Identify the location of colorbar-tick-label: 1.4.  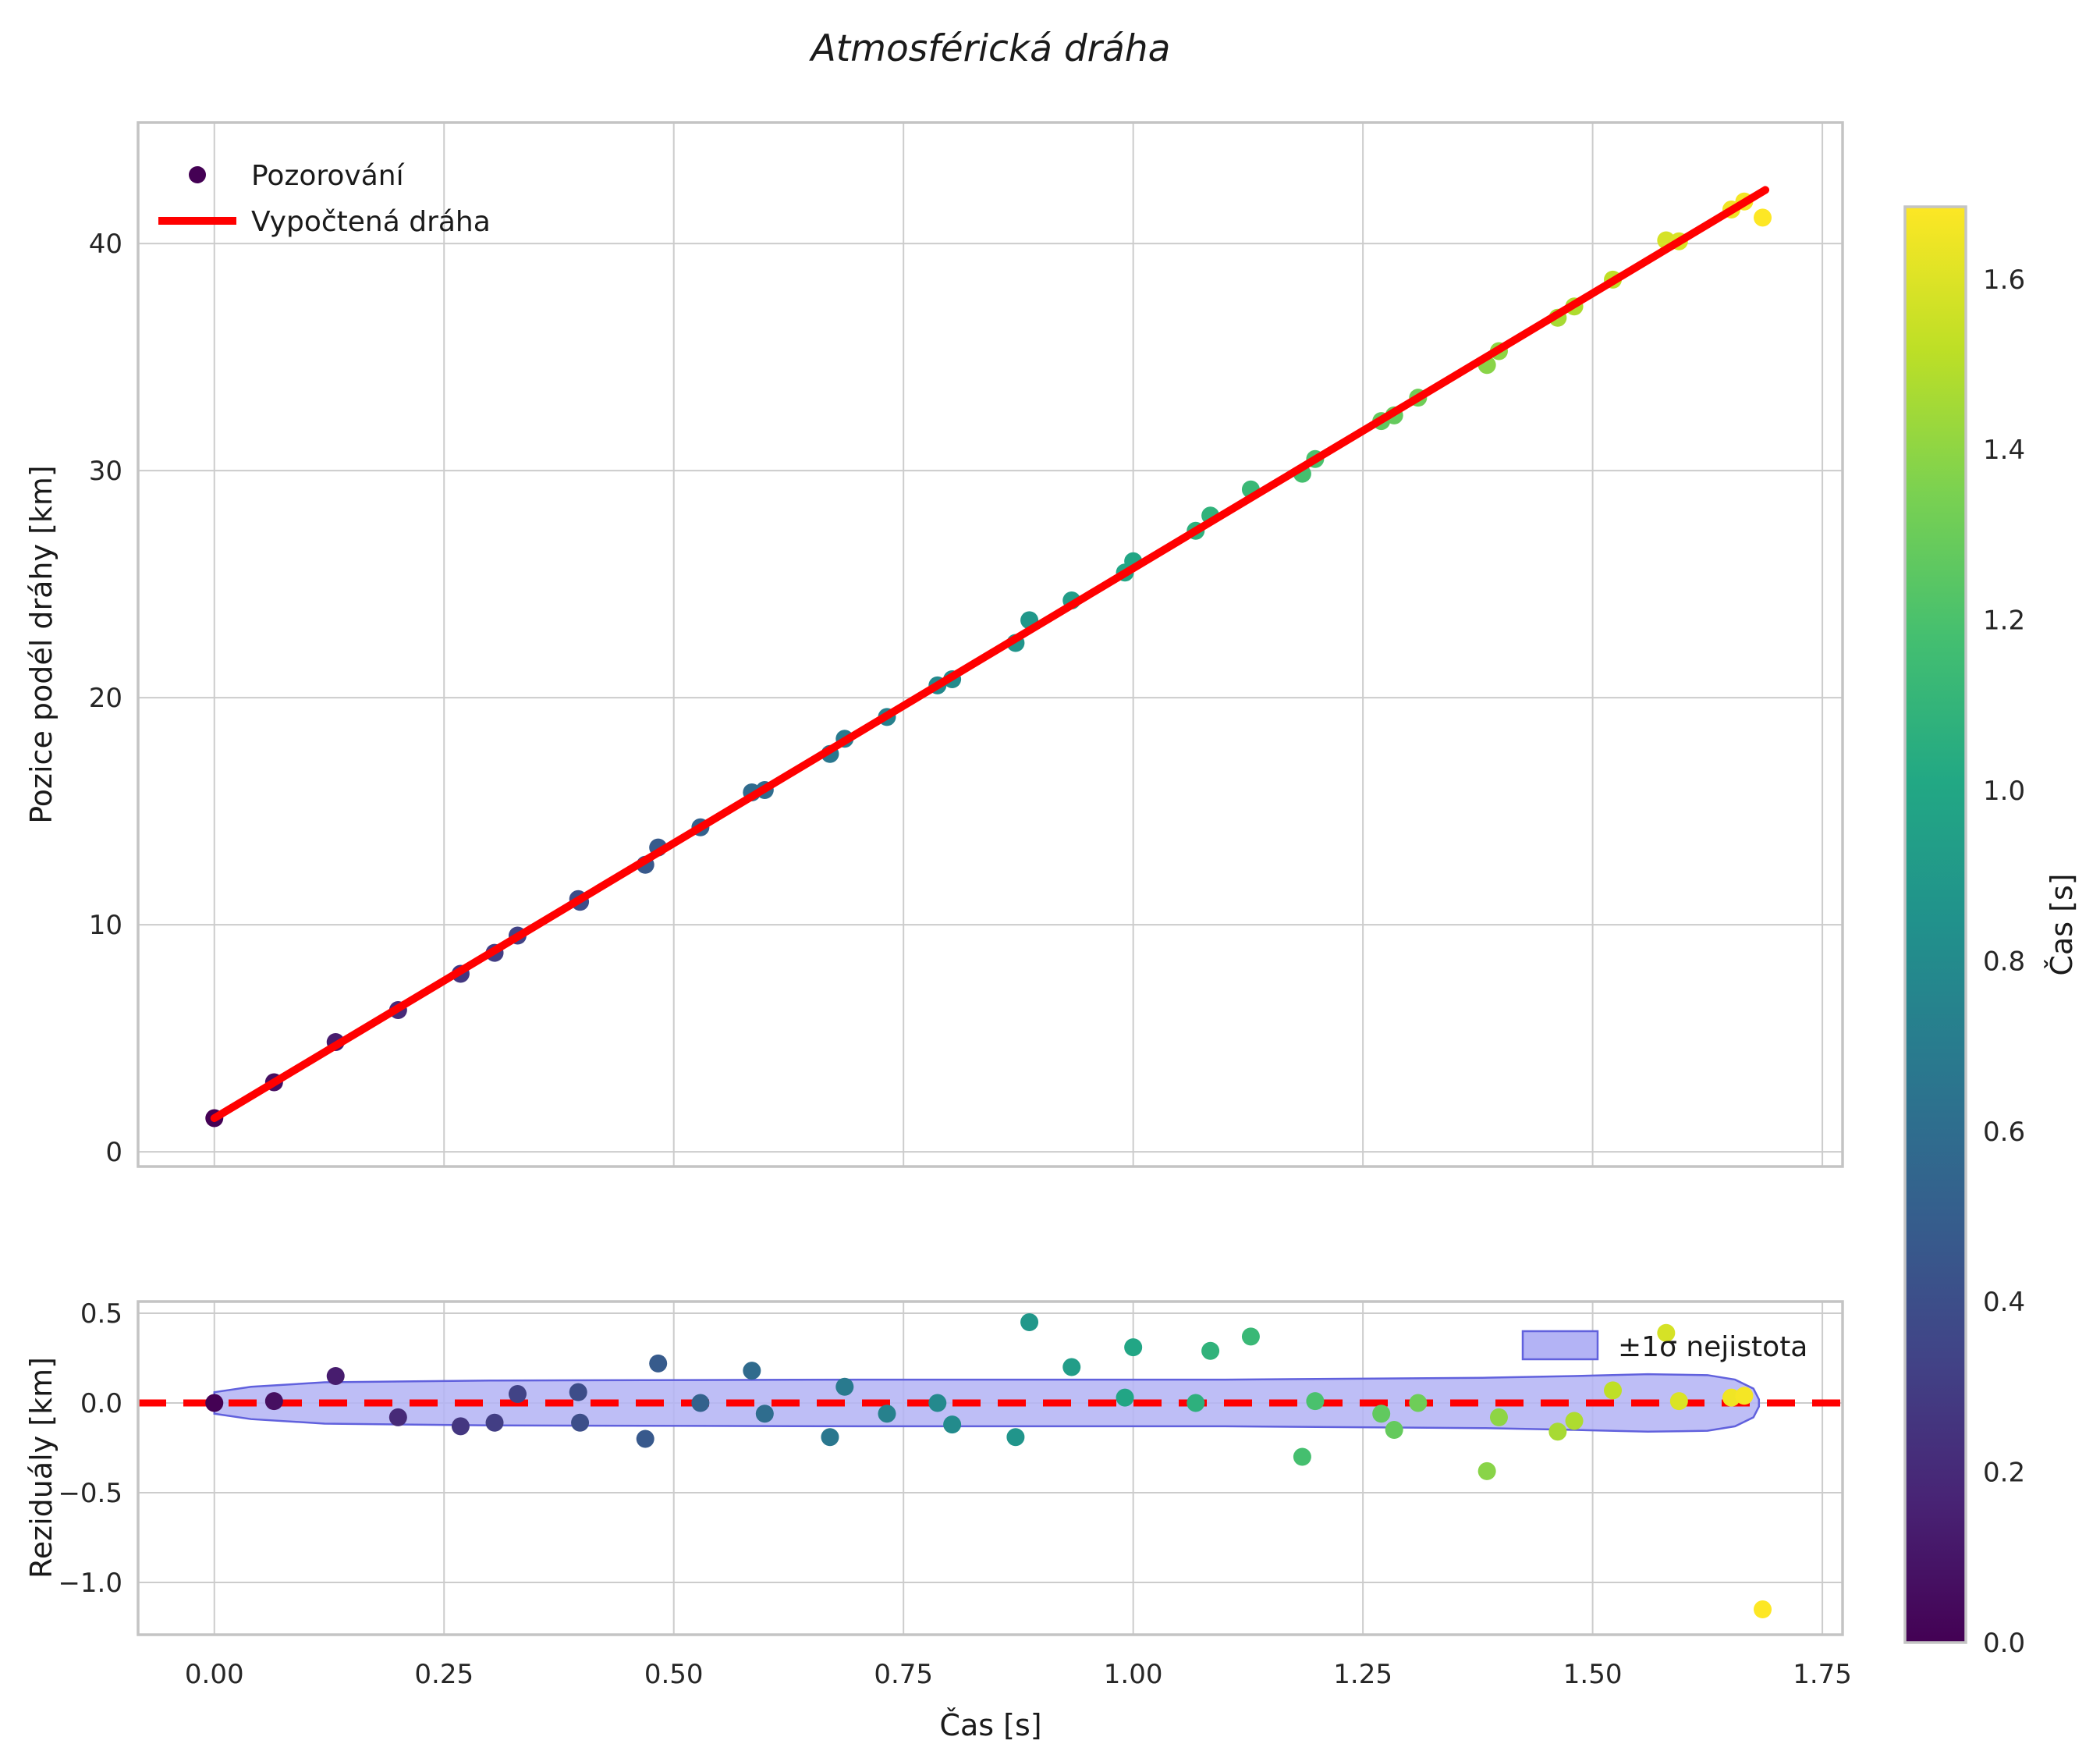
(2004, 450).